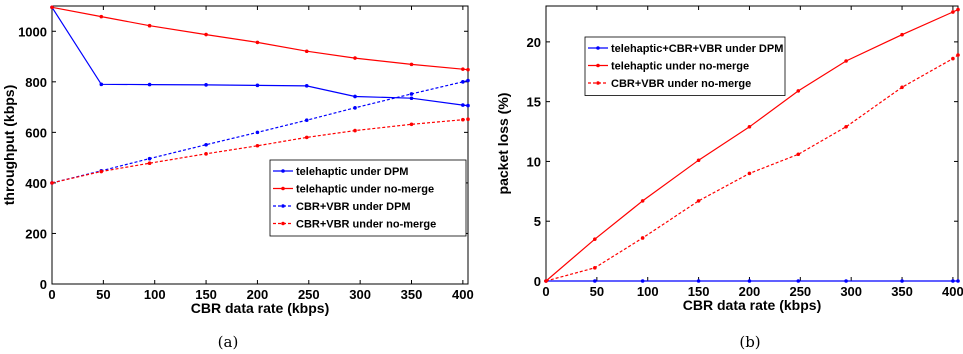 Image resolution: width=963 pixels, height=354 pixels. I want to click on caption-a: (a), so click(228, 342).